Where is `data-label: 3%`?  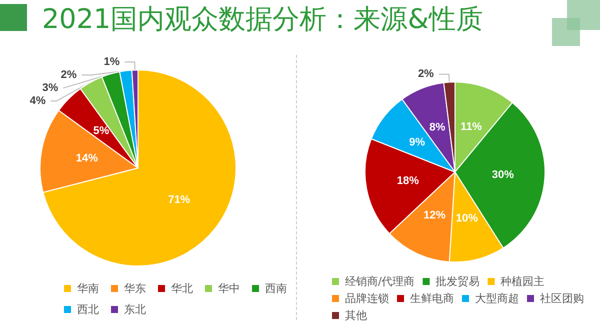
data-label: 3% is located at coordinates (50, 88).